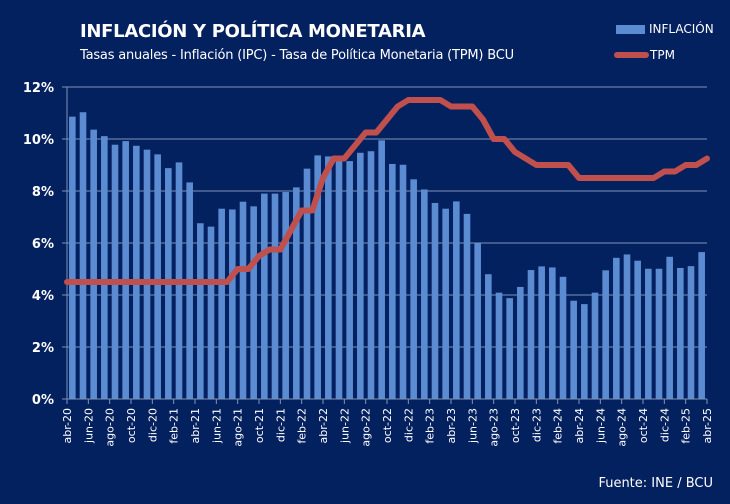  I want to click on x-tick-label: jun-22, so click(344, 426).